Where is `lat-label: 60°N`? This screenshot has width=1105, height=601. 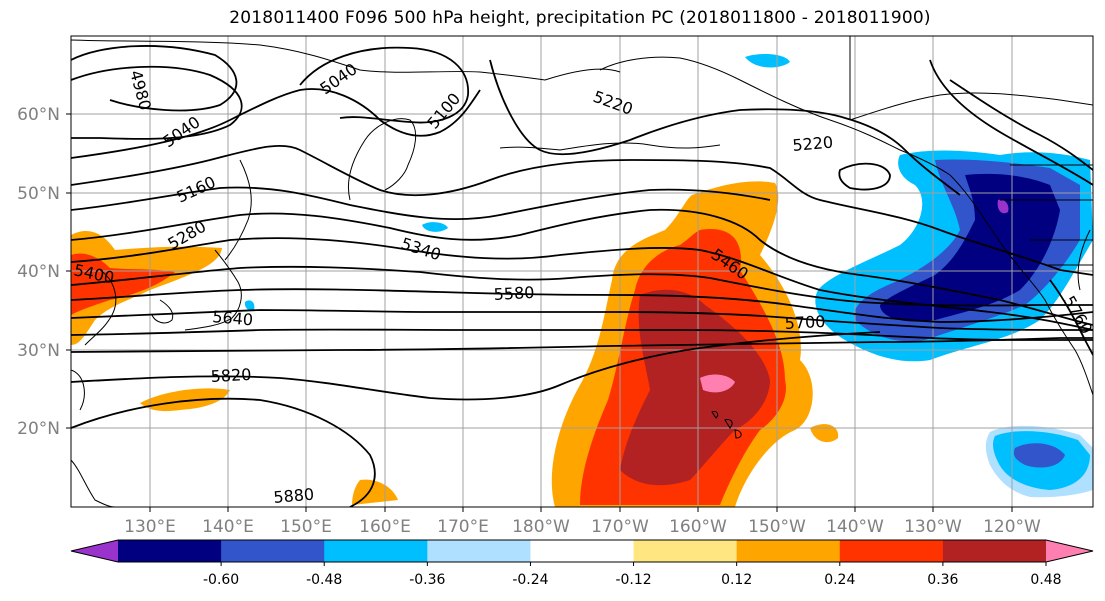 lat-label: 60°N is located at coordinates (38, 115).